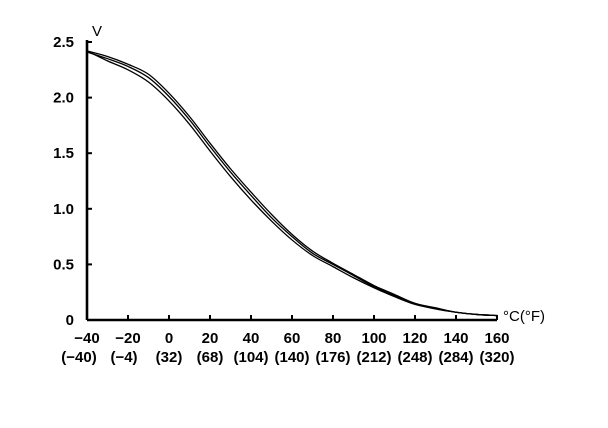  Describe the element at coordinates (97, 31) in the screenshot. I see `y-axis-unit-label: V` at that location.